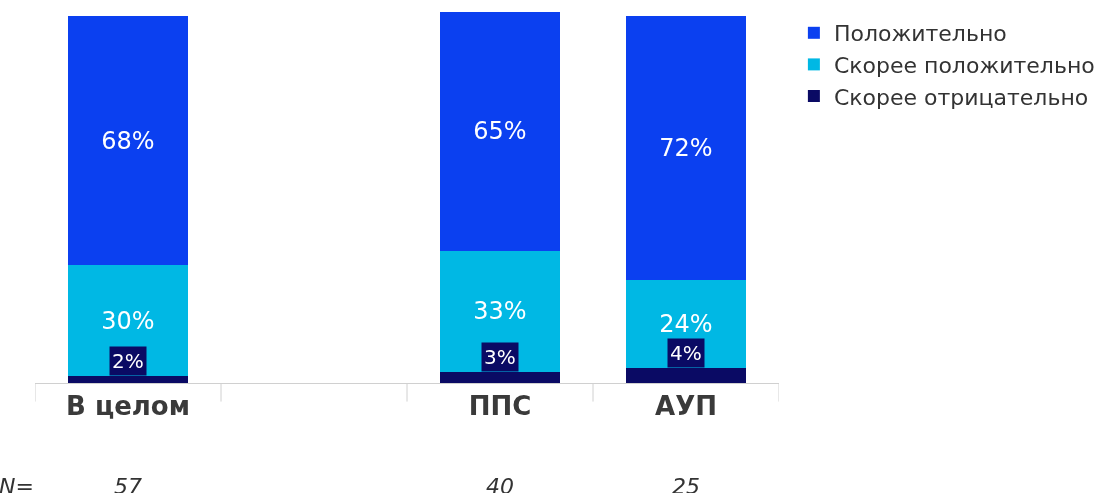 Image resolution: width=1112 pixels, height=493 pixels. What do you see at coordinates (500, 357) in the screenshot?
I see `data-label: 3%` at bounding box center [500, 357].